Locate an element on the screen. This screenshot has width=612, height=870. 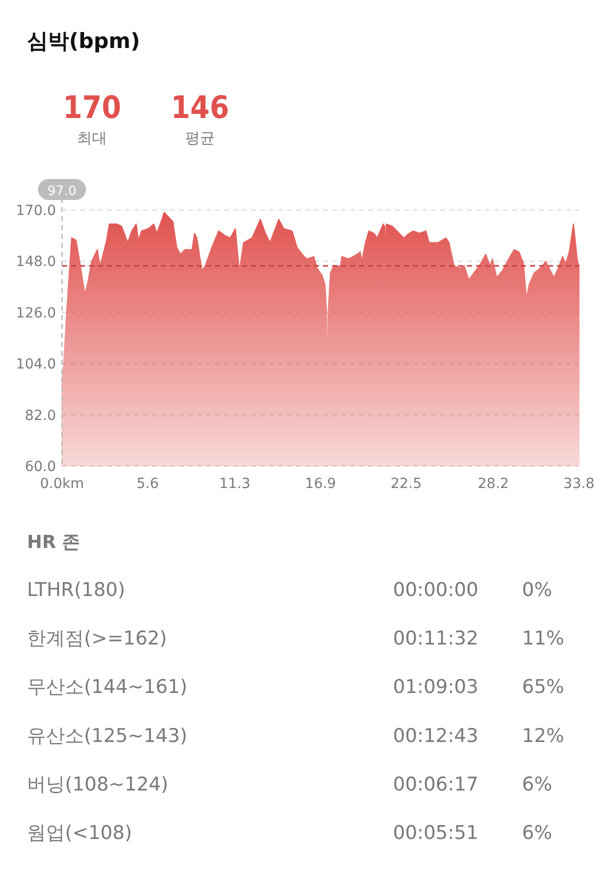
chart-title: 심박(bpm) is located at coordinates (83, 41).